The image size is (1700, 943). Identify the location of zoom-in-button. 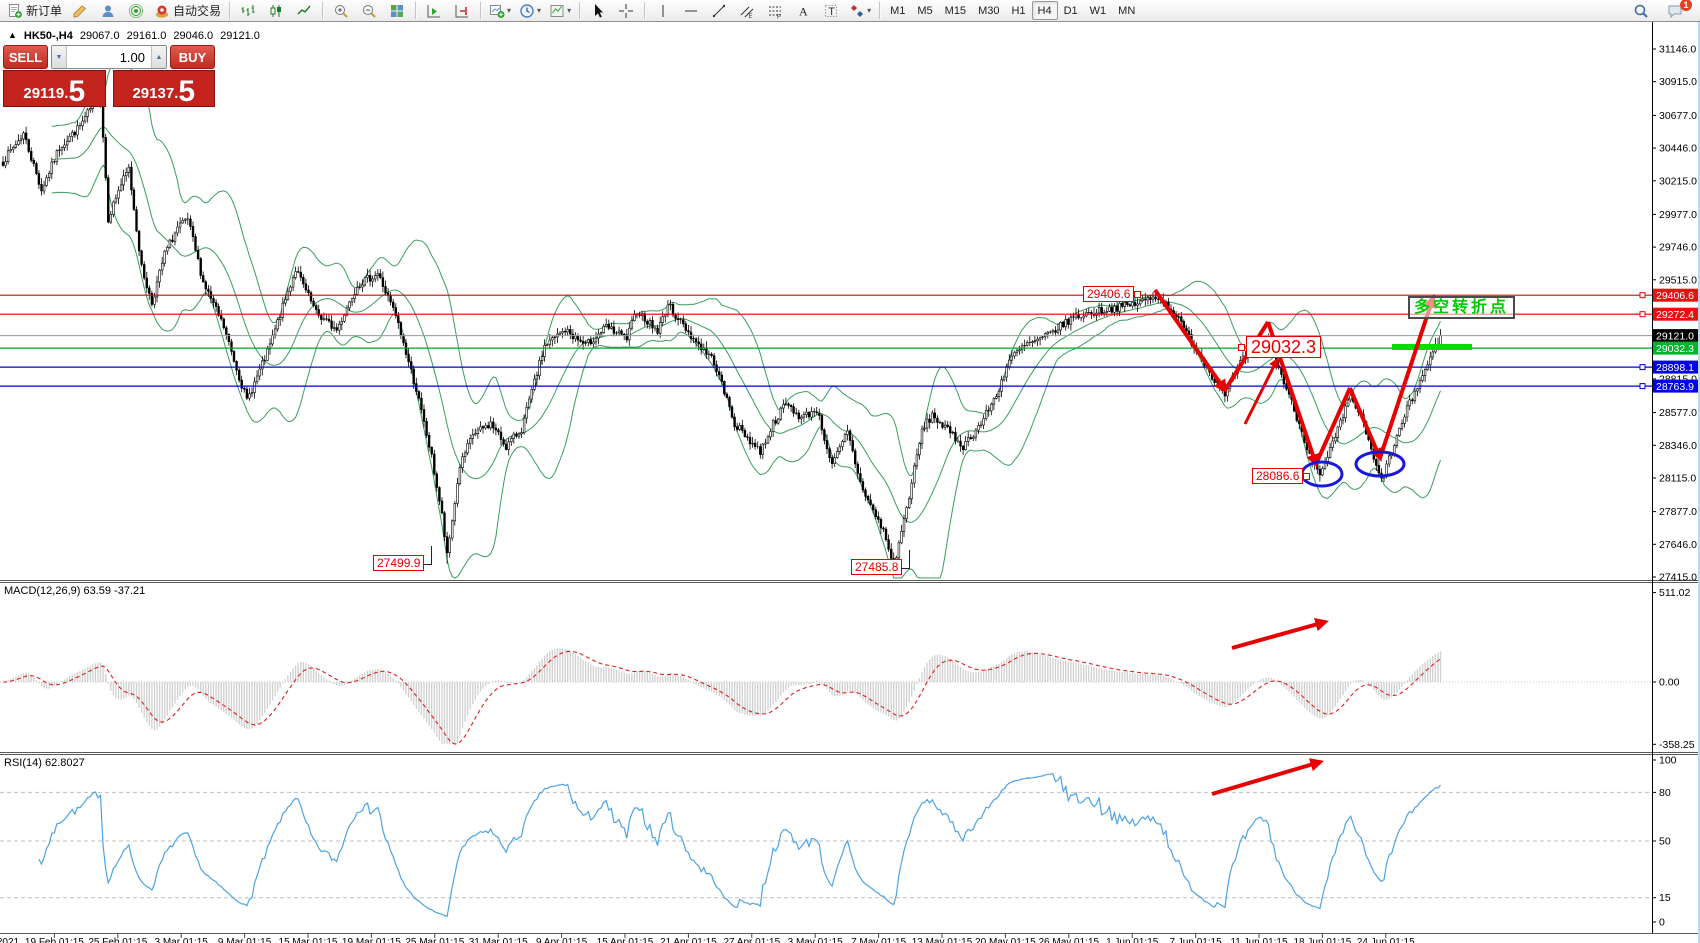
(341, 10).